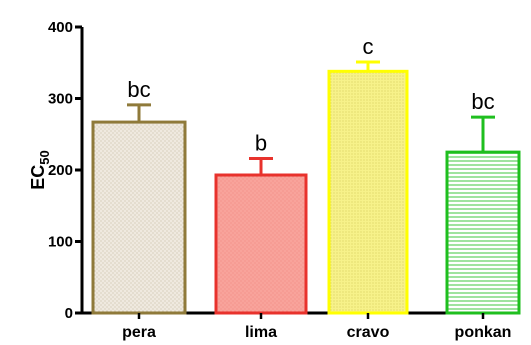 The image size is (531, 345). Describe the element at coordinates (60, 99) in the screenshot. I see `y-tick-label: 300` at that location.